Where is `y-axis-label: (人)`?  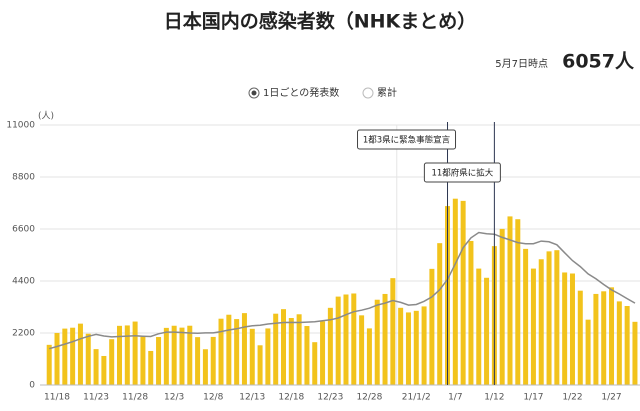
y-axis-label: (人) is located at coordinates (46, 116).